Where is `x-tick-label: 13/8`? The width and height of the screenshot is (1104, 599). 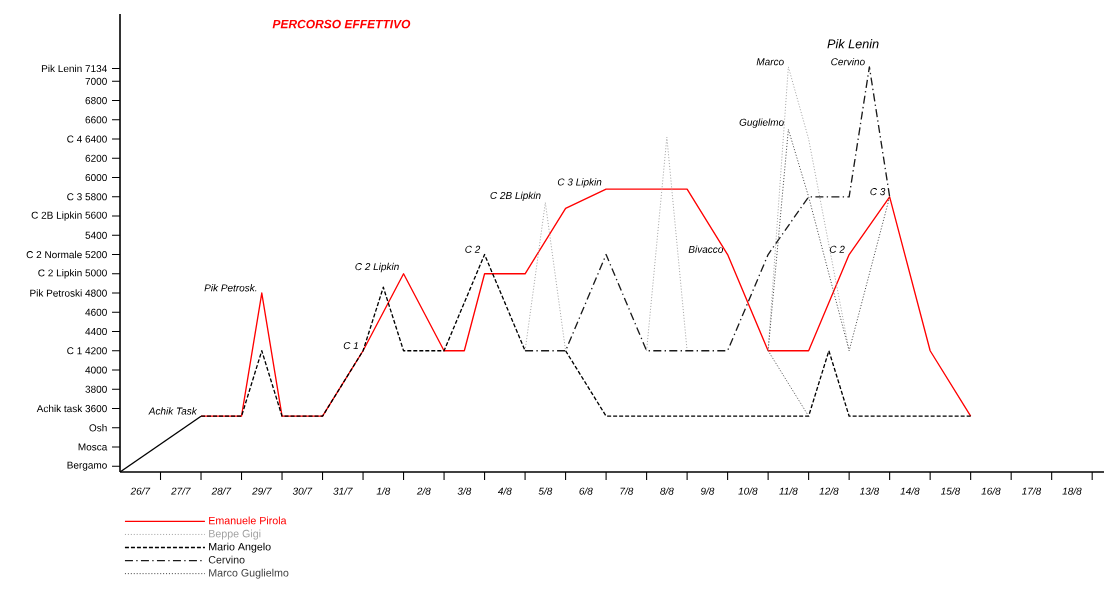
x-tick-label: 13/8 is located at coordinates (869, 491).